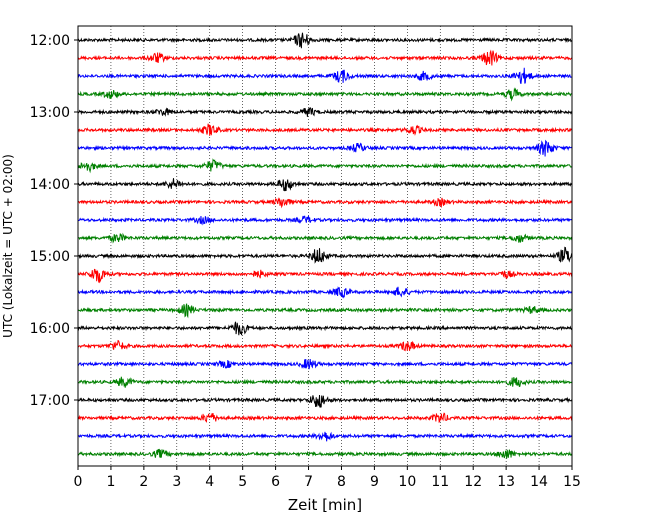 This screenshot has height=520, width=650. I want to click on x-tick-label: 5, so click(242, 482).